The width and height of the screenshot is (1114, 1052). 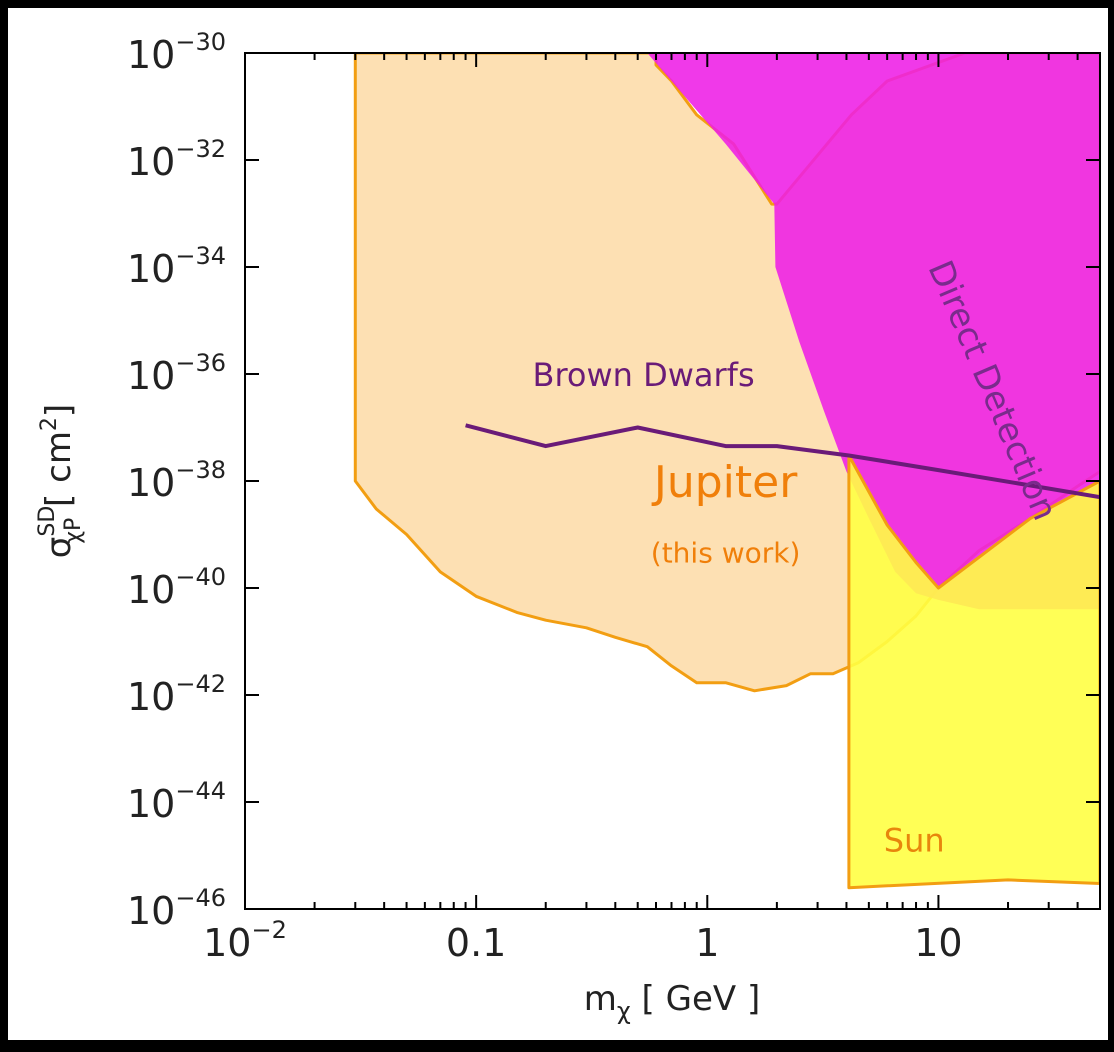 What do you see at coordinates (47, 521) in the screenshot?
I see `y-axis-label-sup: SD` at bounding box center [47, 521].